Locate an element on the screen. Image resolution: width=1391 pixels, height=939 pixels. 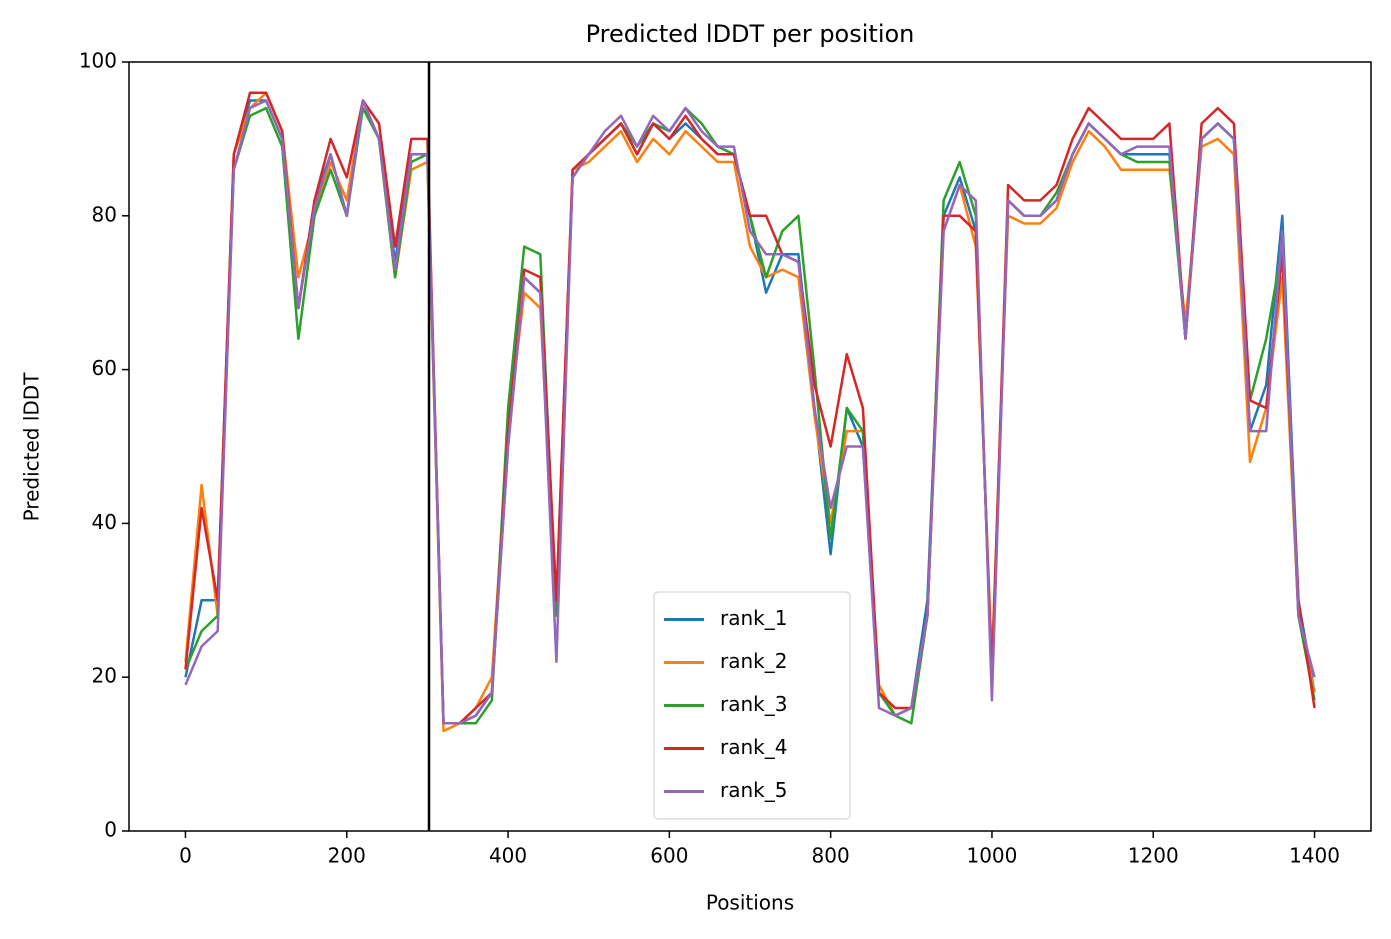
x-tick-label: 1000 is located at coordinates (991, 856).